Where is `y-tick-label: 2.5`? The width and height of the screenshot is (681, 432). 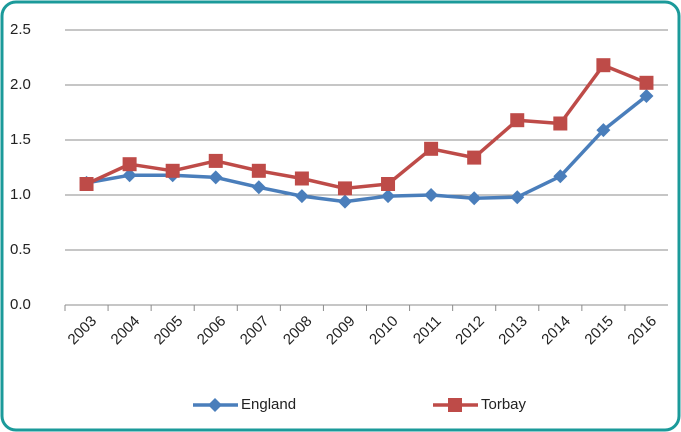
y-tick-label: 2.5 is located at coordinates (20, 29).